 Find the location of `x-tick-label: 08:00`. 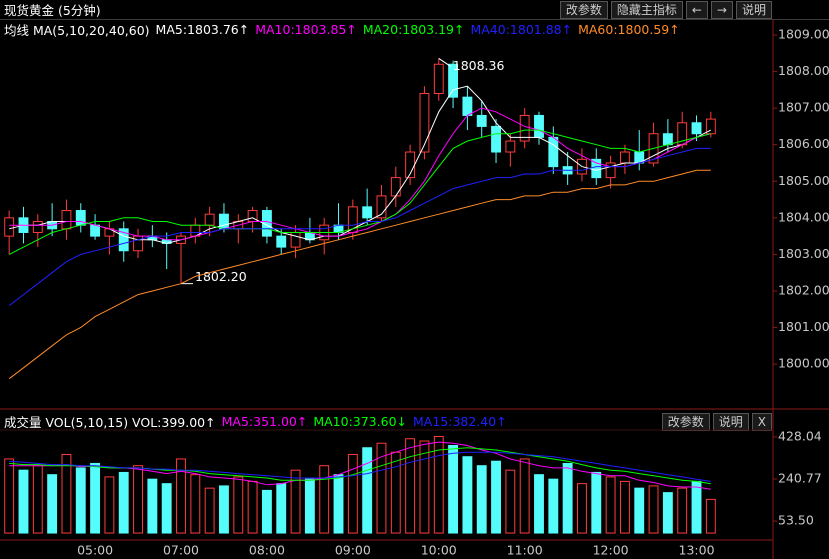

x-tick-label: 08:00 is located at coordinates (267, 550).